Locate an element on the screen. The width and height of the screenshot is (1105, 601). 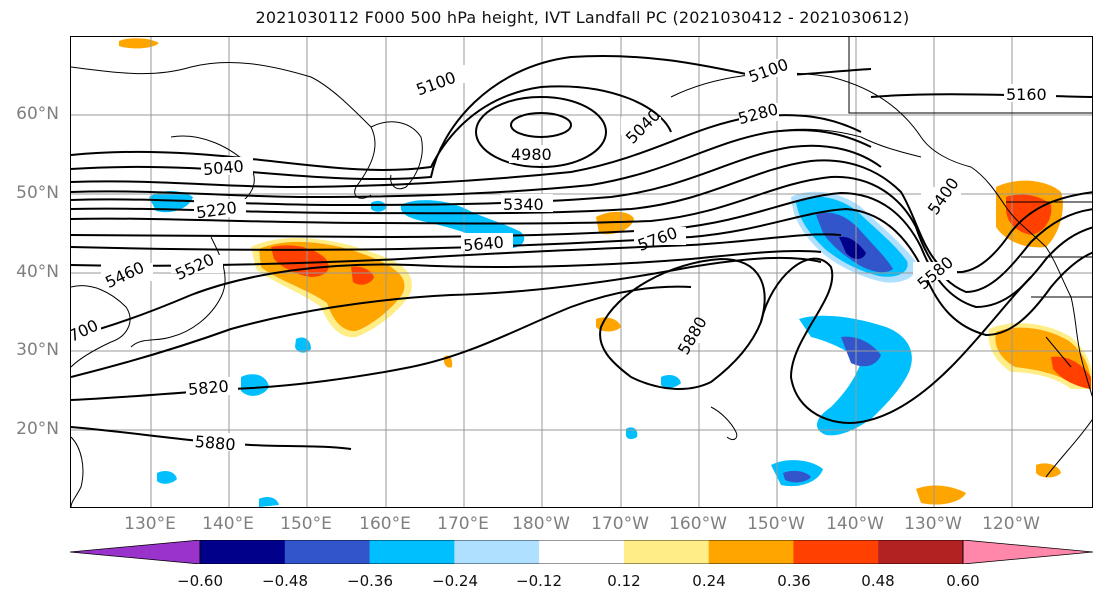
lat-label-40n: 40°N is located at coordinates (37, 272).